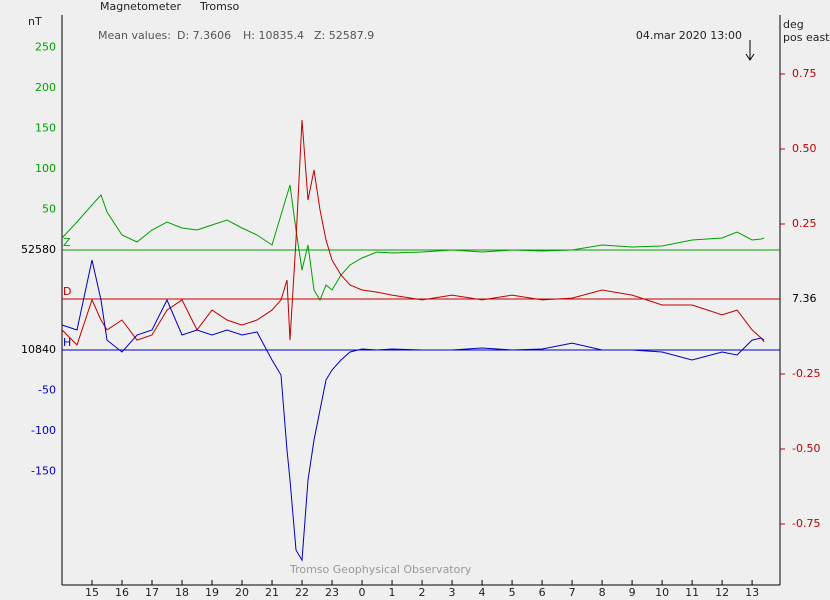  I want to click on time-stamp: 04.mar 2020 13:00, so click(689, 35).